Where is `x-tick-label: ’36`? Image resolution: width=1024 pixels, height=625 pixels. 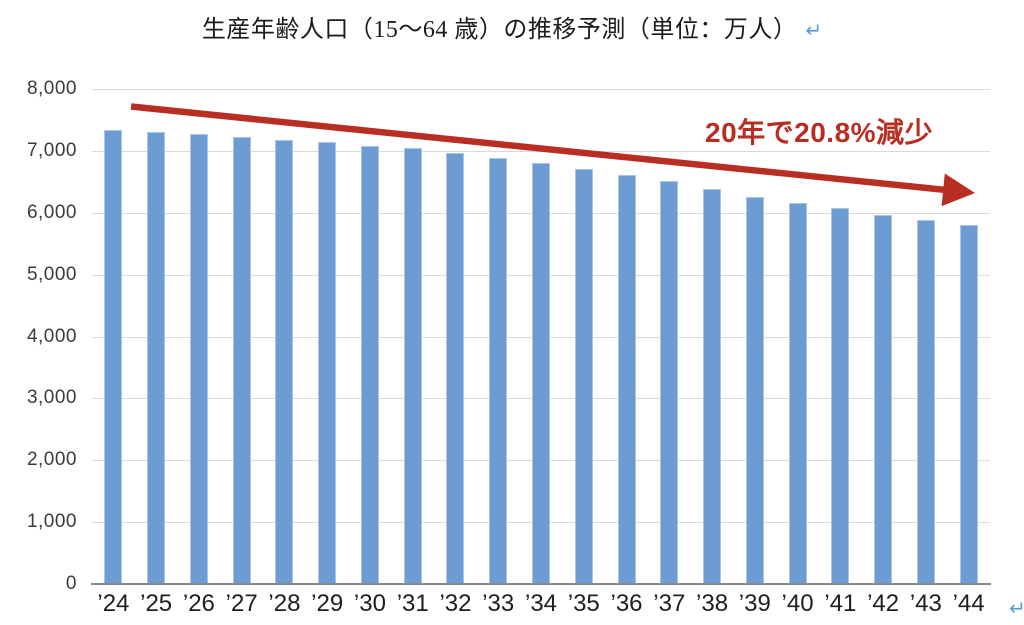
x-tick-label: ’36 is located at coordinates (626, 603).